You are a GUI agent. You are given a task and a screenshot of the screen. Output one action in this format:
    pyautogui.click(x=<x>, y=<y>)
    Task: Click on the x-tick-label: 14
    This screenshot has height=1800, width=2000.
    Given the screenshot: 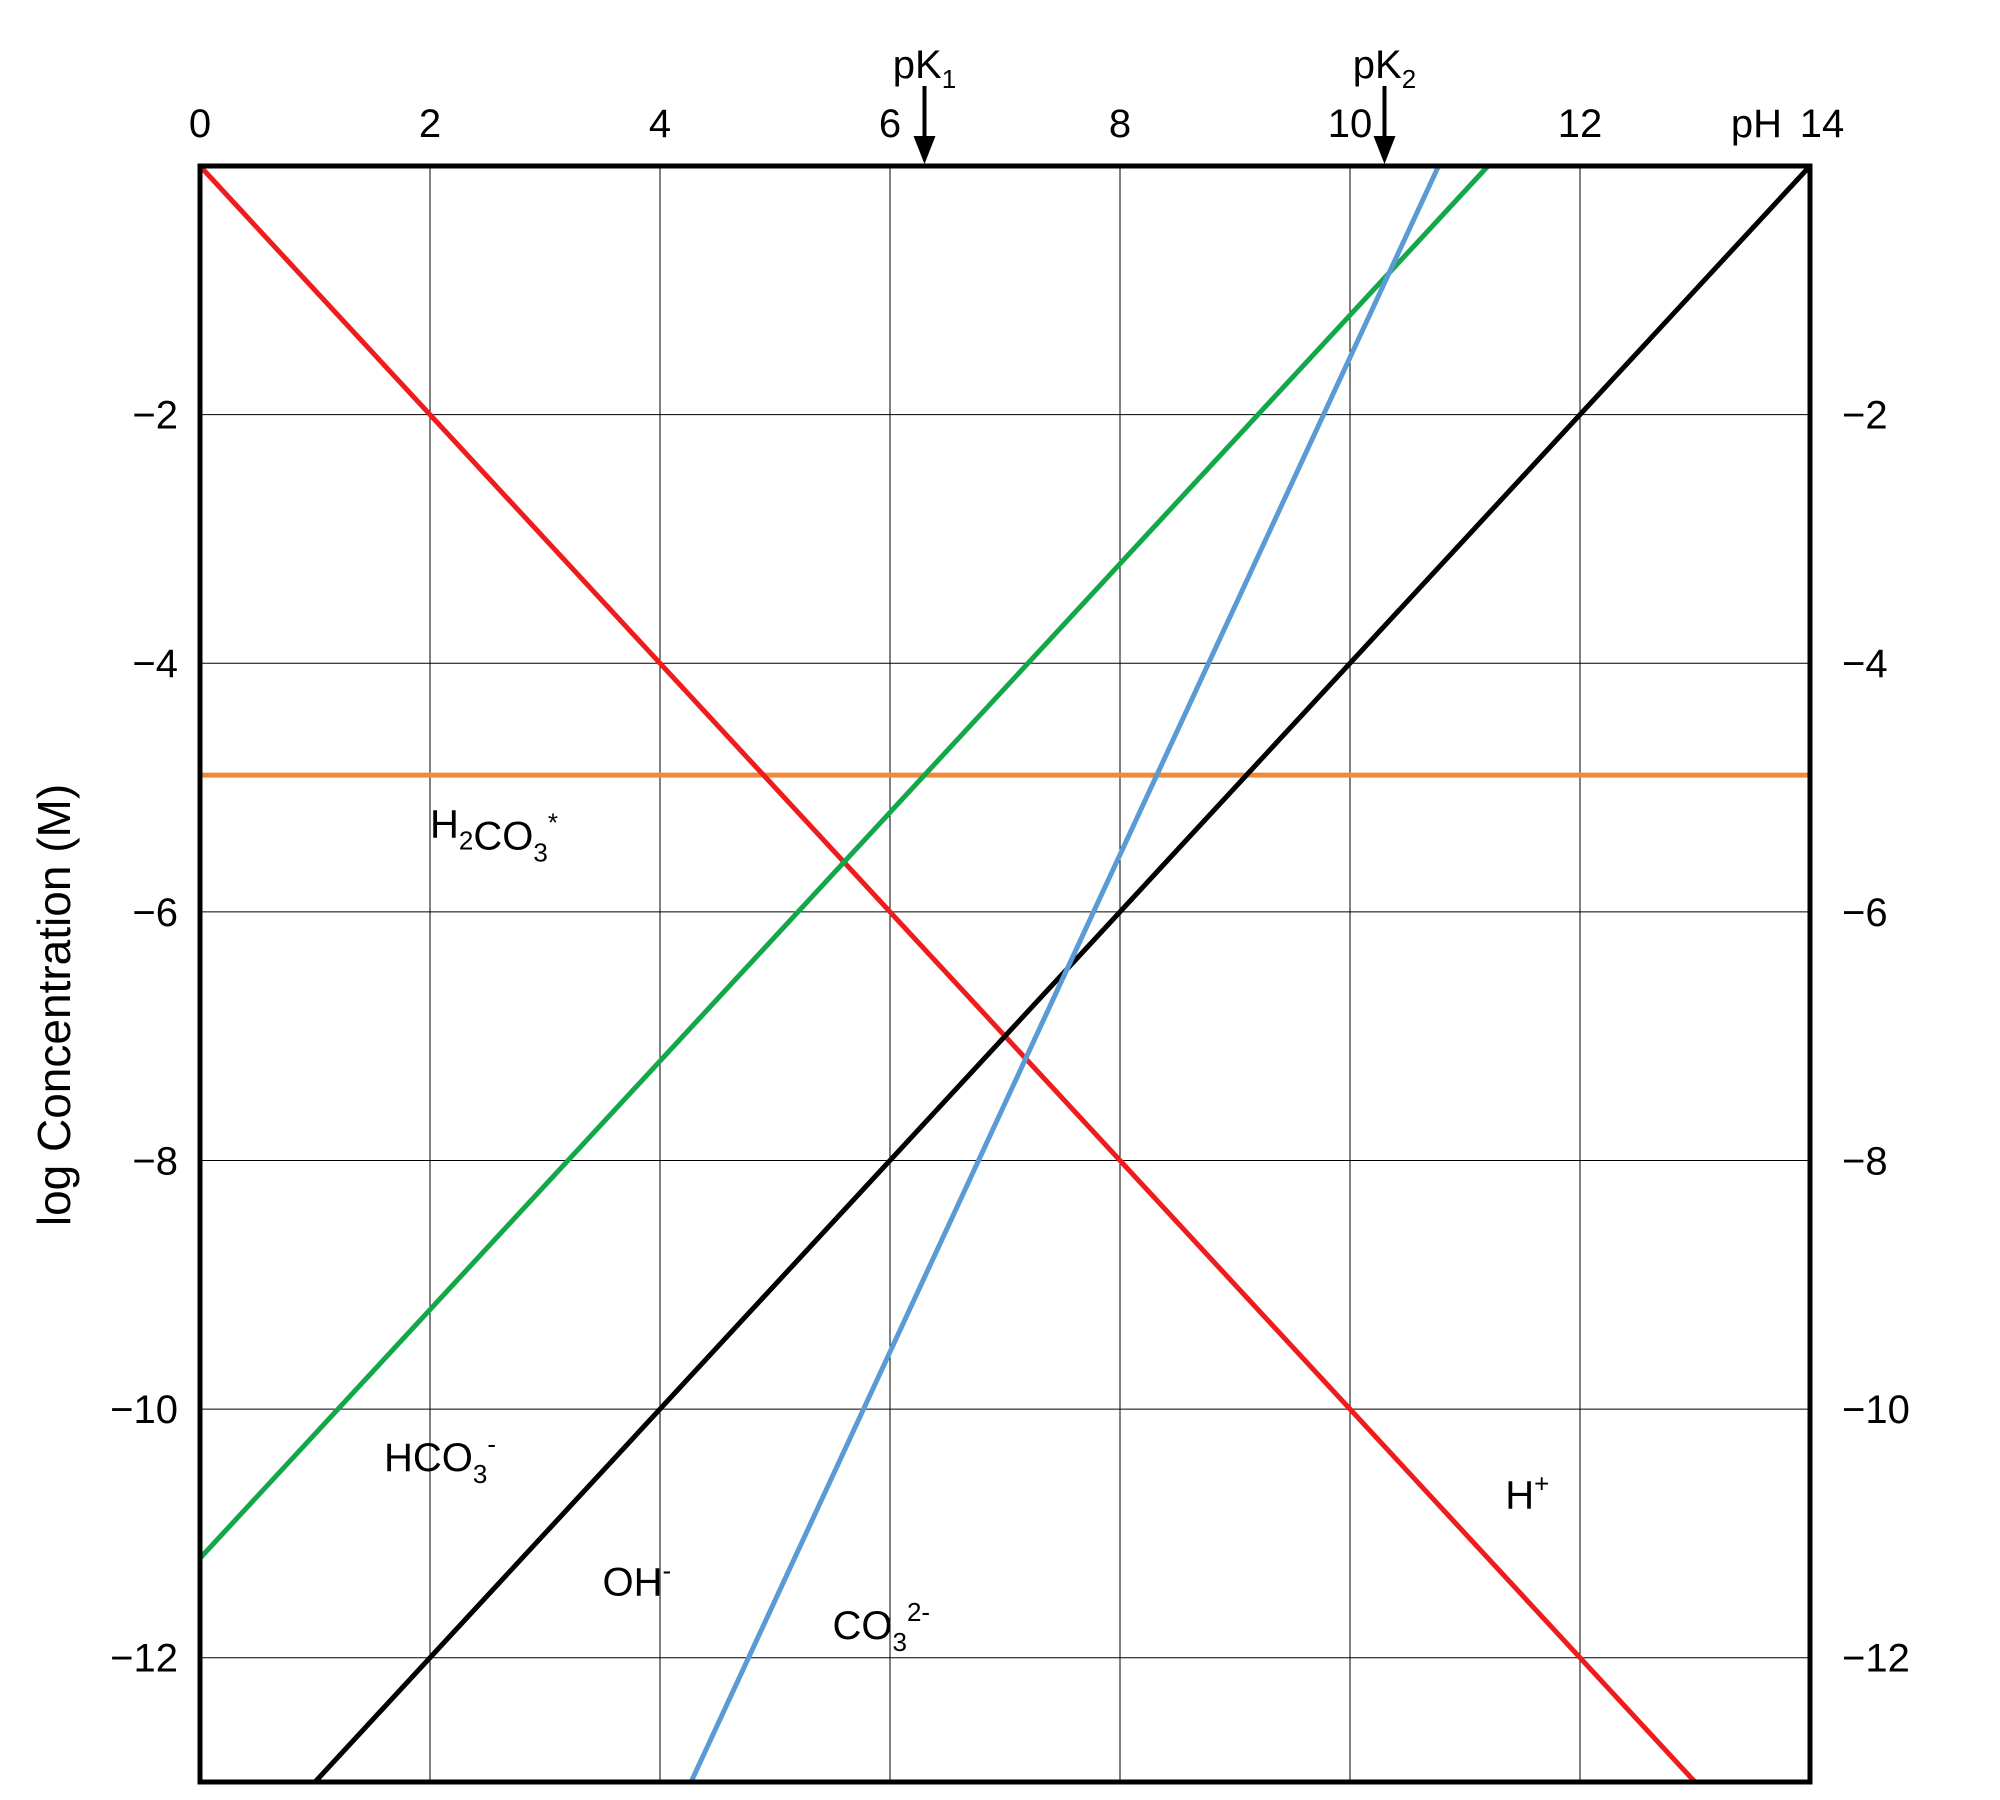 What is the action you would take?
    pyautogui.click(x=1822, y=124)
    